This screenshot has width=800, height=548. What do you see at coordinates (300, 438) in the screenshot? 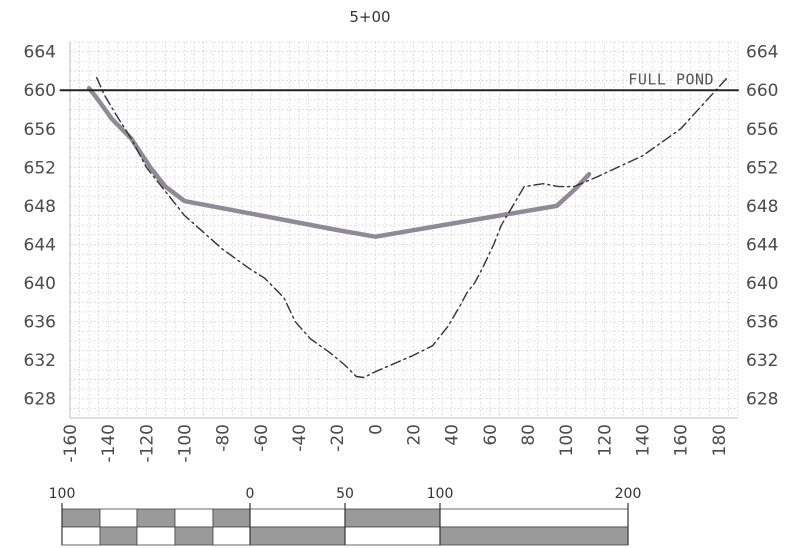
I see `x-tick-label: -40` at bounding box center [300, 438].